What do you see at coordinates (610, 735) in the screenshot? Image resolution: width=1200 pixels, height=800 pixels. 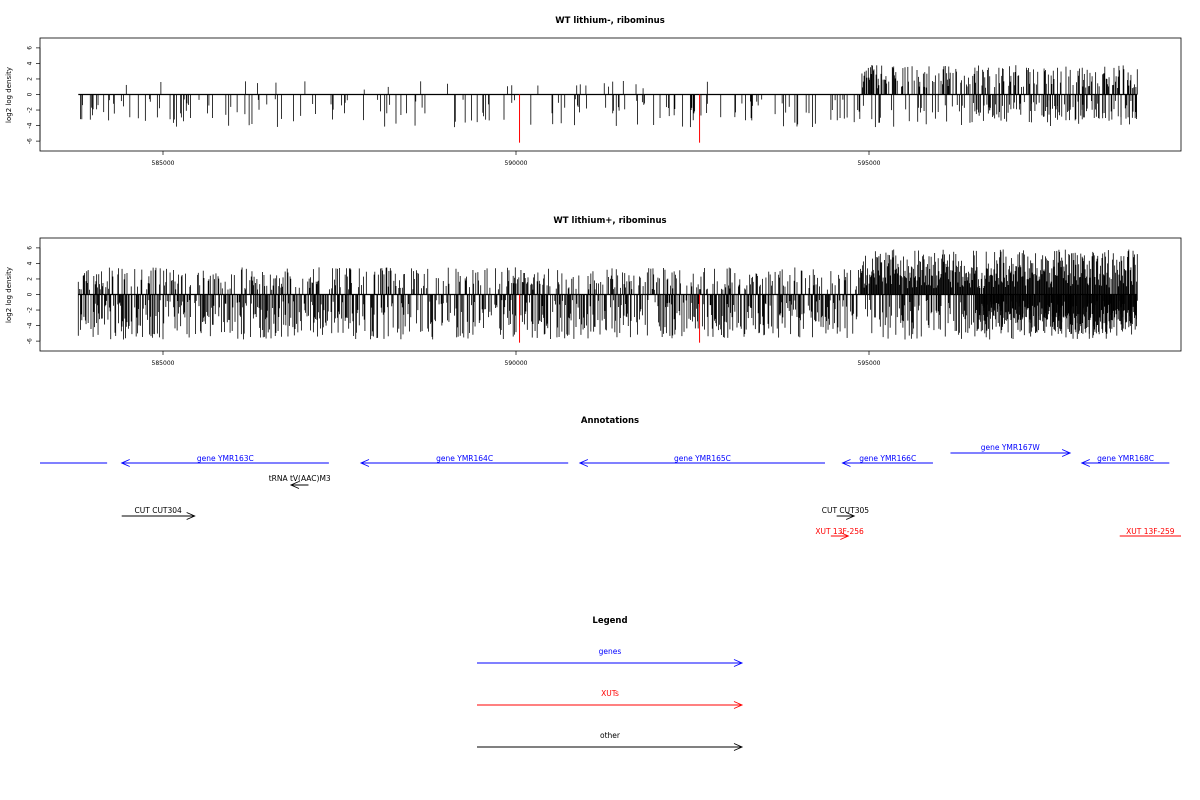 I see `legend-label: other` at bounding box center [610, 735].